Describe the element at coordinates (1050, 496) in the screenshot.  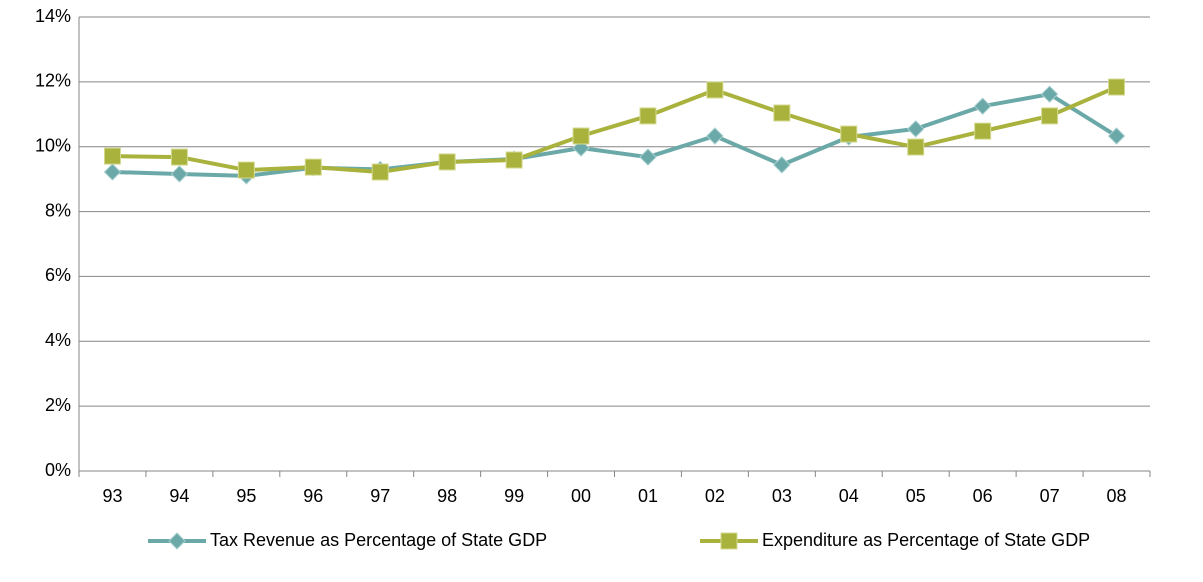
I see `x-tick-label: 07` at that location.